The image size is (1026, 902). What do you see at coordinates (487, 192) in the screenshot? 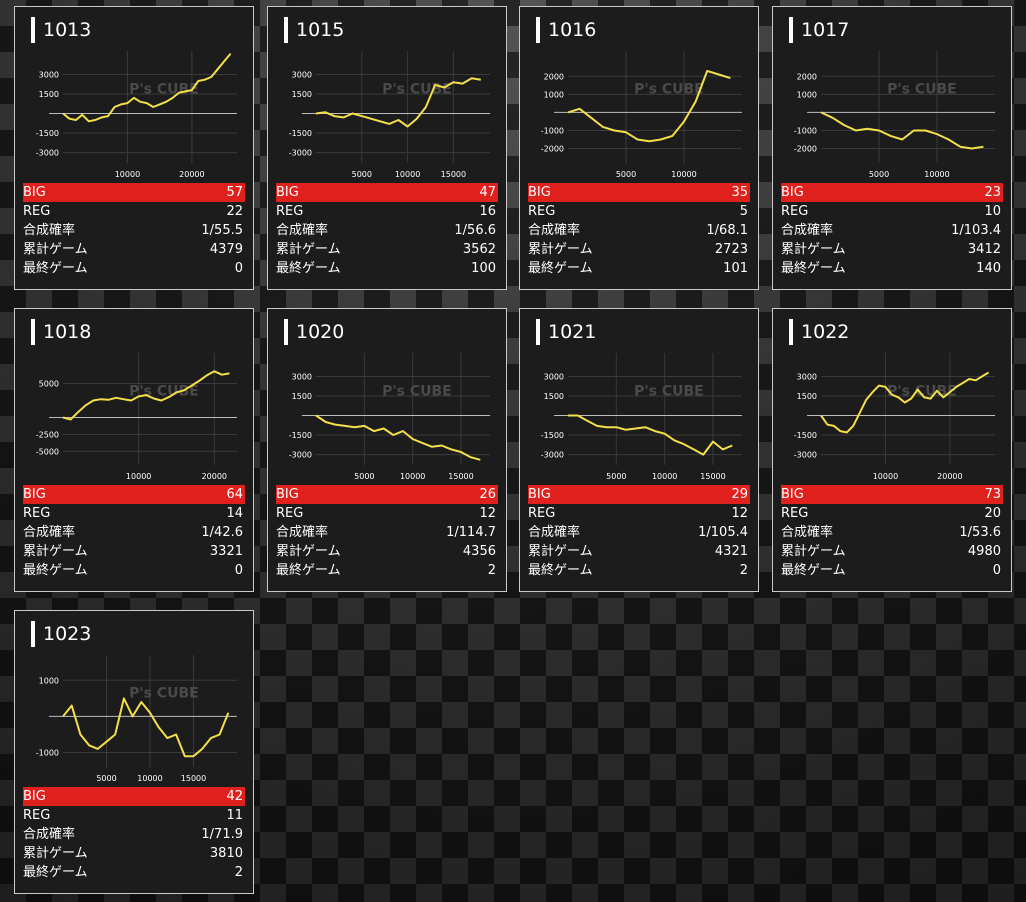
I see `big-value: 47` at bounding box center [487, 192].